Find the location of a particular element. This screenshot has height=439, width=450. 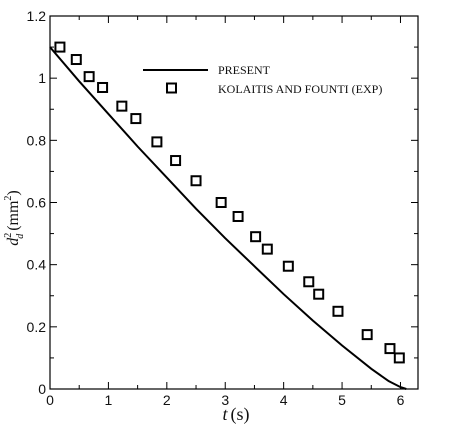

y-tick-label: 0.6 is located at coordinates (37, 203).